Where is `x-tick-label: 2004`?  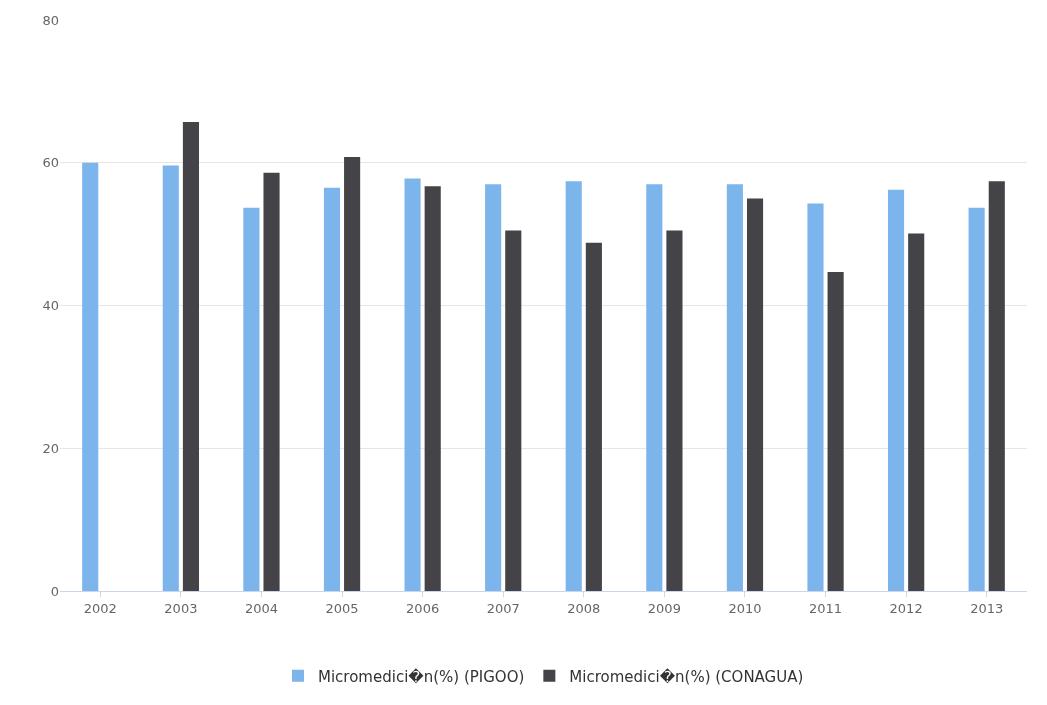
x-tick-label: 2004 is located at coordinates (261, 608).